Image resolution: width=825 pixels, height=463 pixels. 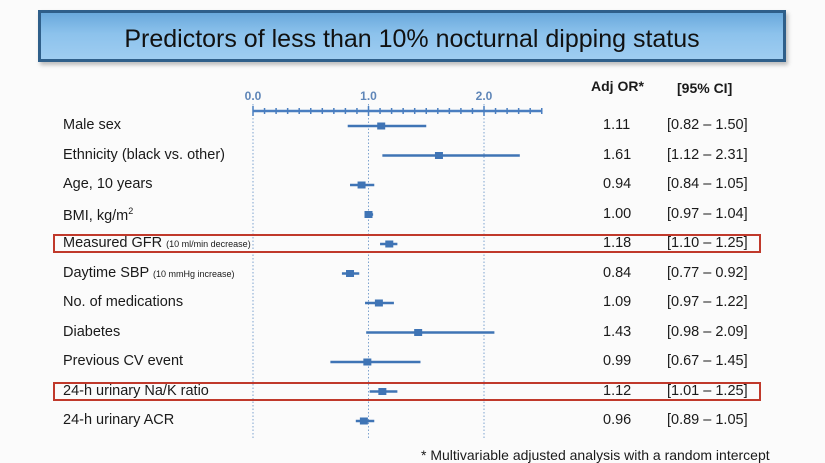 I want to click on predictor-label: BMI, kg/m2, so click(x=98, y=215).